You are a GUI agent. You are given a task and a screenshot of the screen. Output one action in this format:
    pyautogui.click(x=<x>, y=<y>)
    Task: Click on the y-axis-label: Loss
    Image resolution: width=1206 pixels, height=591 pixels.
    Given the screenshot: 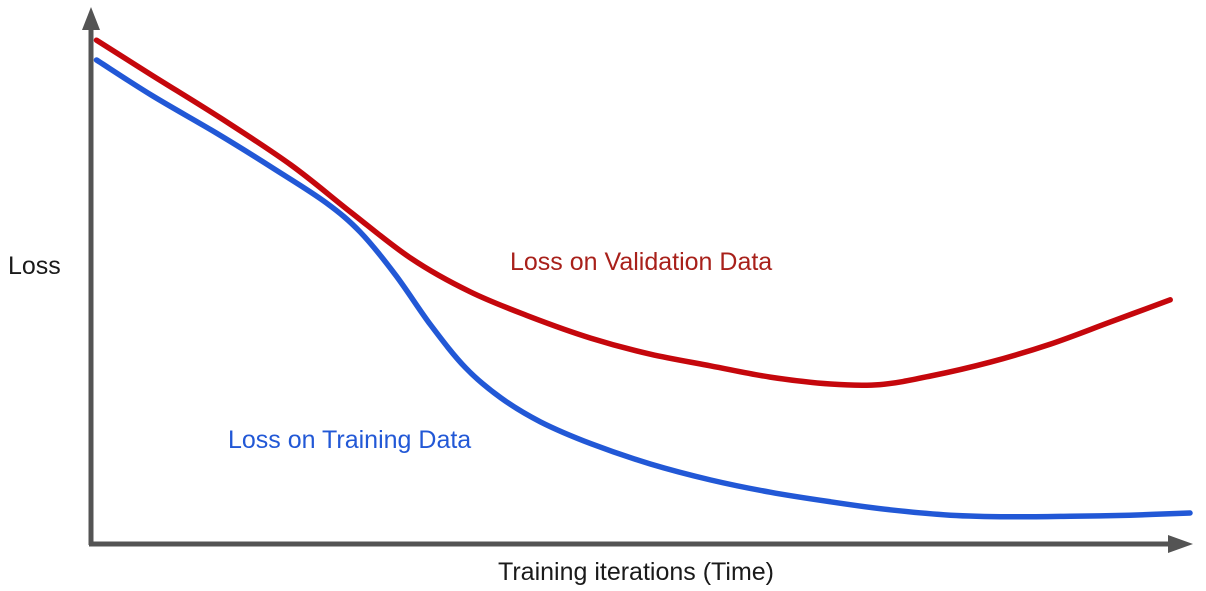 What is the action you would take?
    pyautogui.click(x=34, y=266)
    